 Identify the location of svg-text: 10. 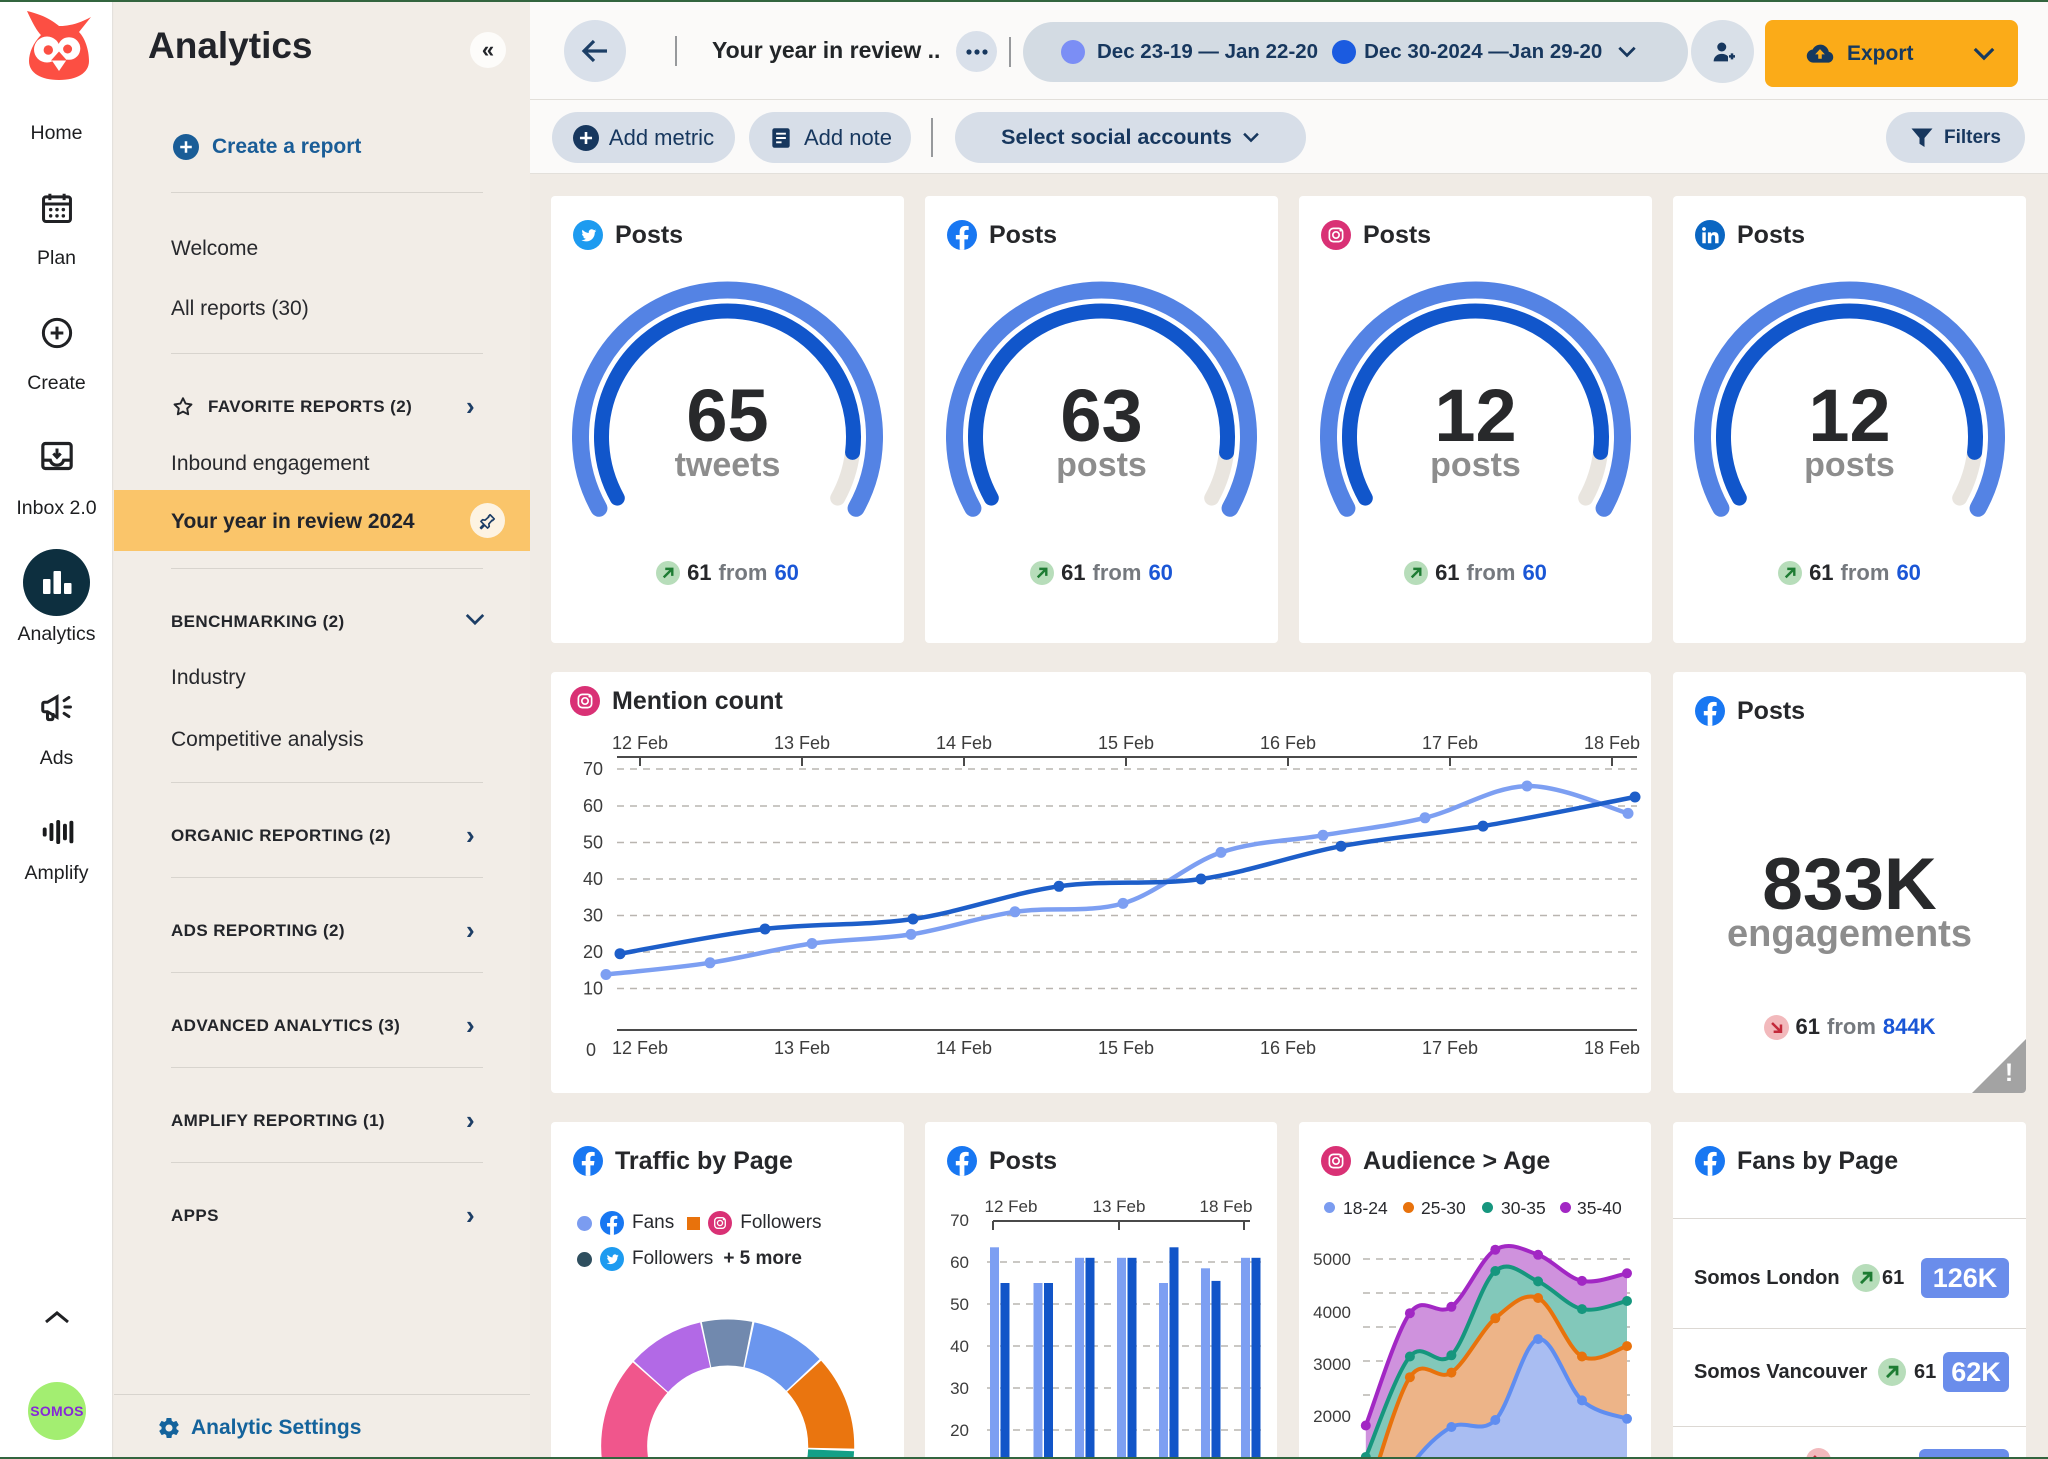
(593, 989).